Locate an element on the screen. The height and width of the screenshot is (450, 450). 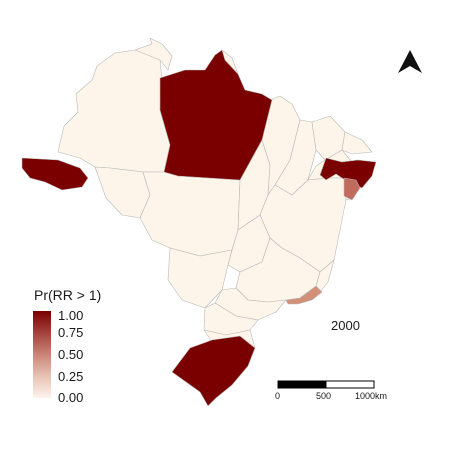
legend-tick-label: 0.75 is located at coordinates (70, 332).